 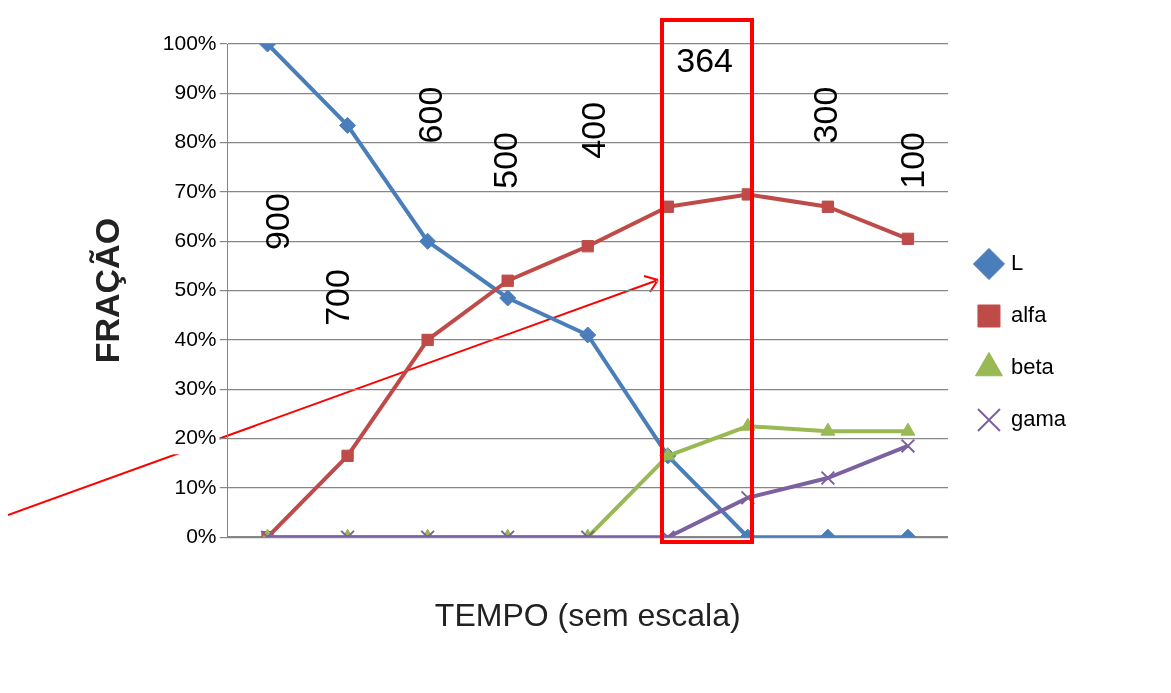 What do you see at coordinates (429, 115) in the screenshot?
I see `annotation: 600` at bounding box center [429, 115].